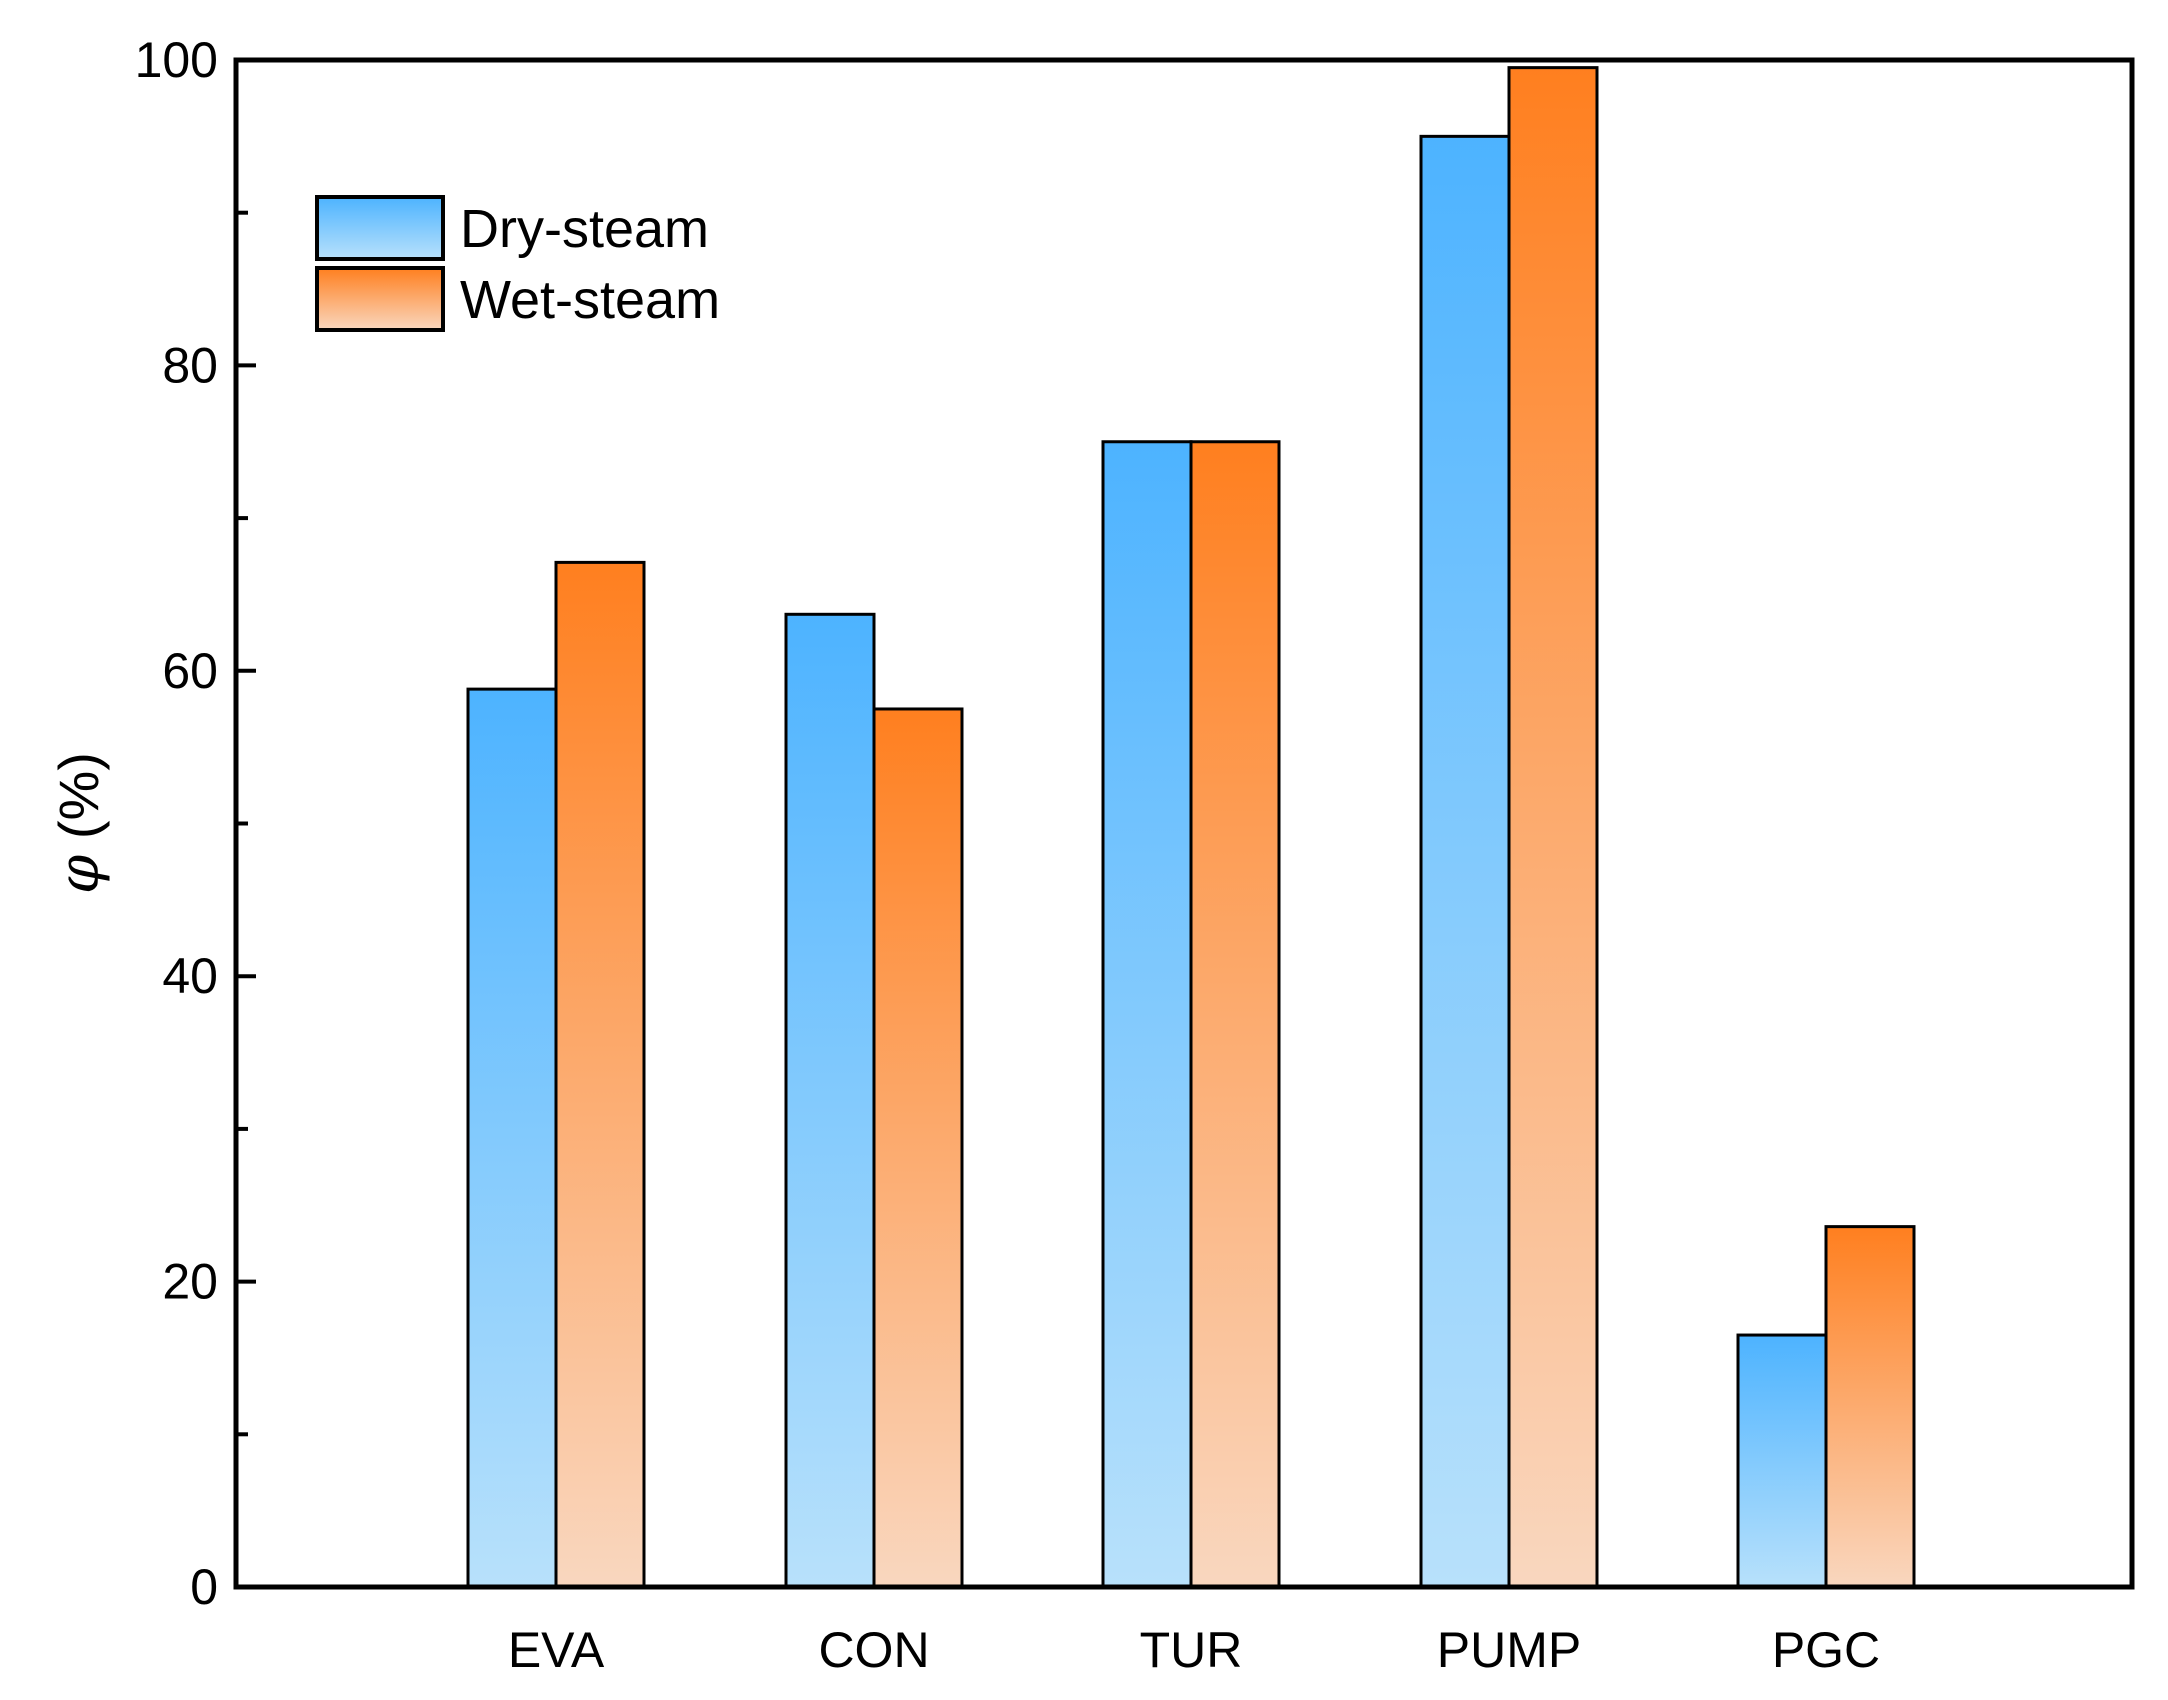  I want to click on y-tick-label: 80, so click(190, 365).